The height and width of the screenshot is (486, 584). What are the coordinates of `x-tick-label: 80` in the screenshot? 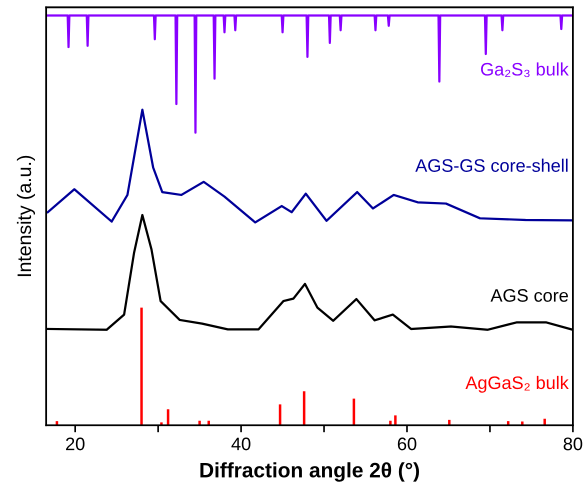 It's located at (573, 444).